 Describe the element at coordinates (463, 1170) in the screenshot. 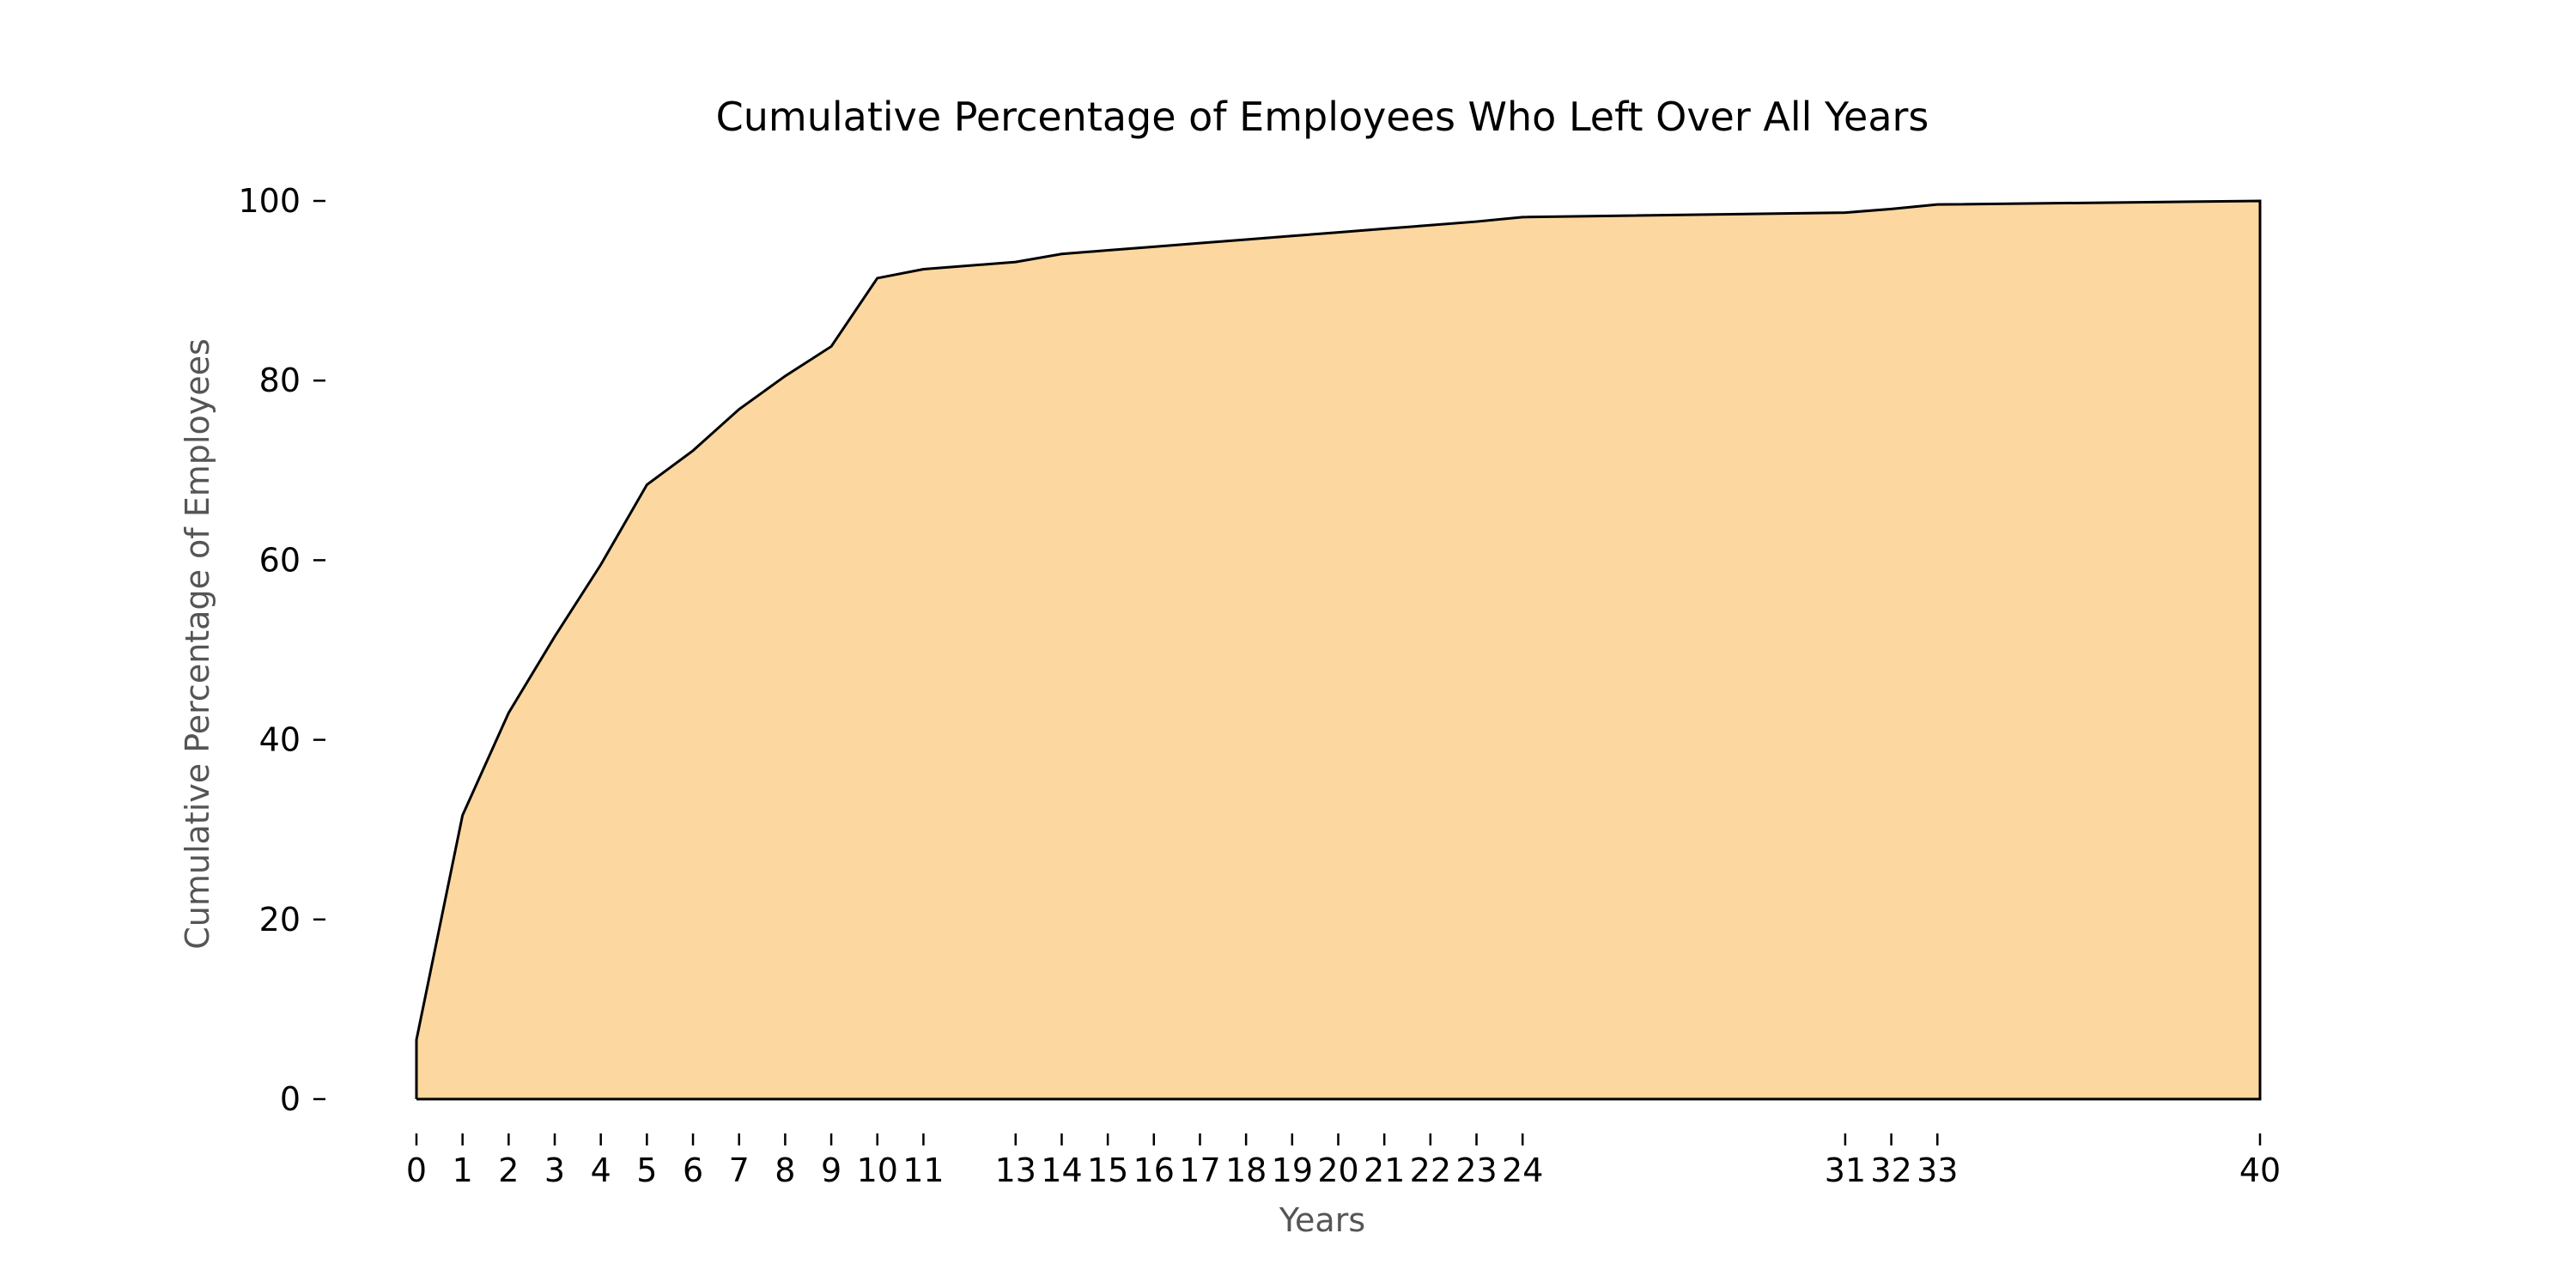

I see `x-tick-label: 1` at that location.